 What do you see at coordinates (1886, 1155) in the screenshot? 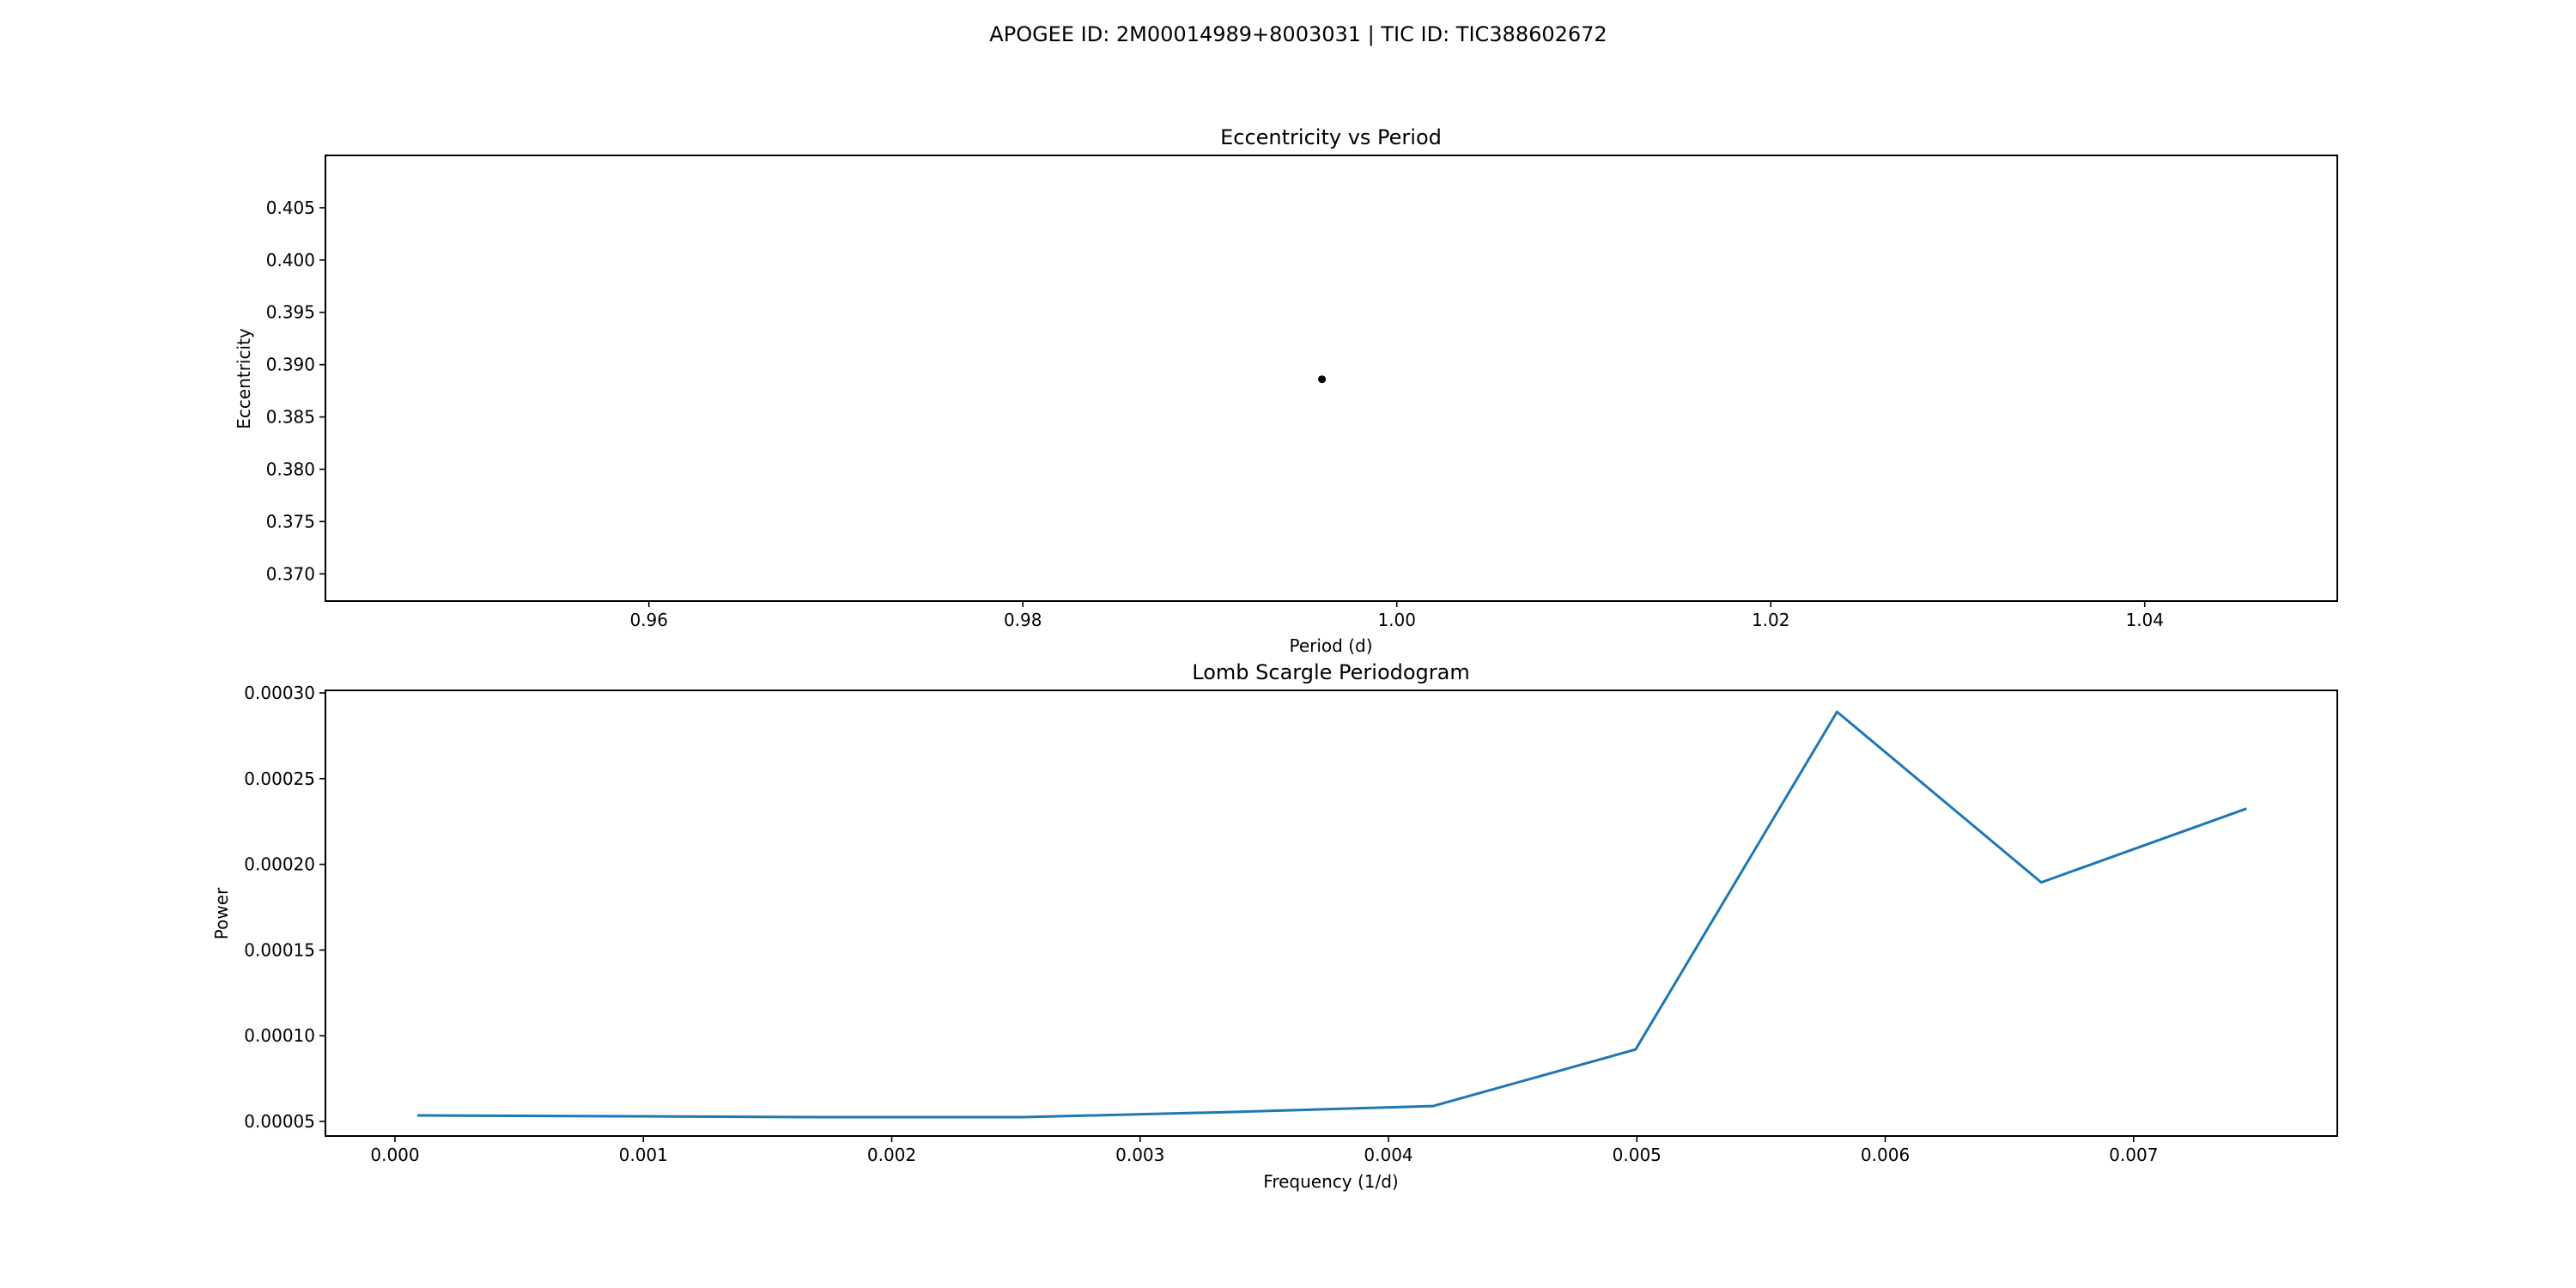
I see `periodogram-x-tick-label: 0.006` at bounding box center [1886, 1155].